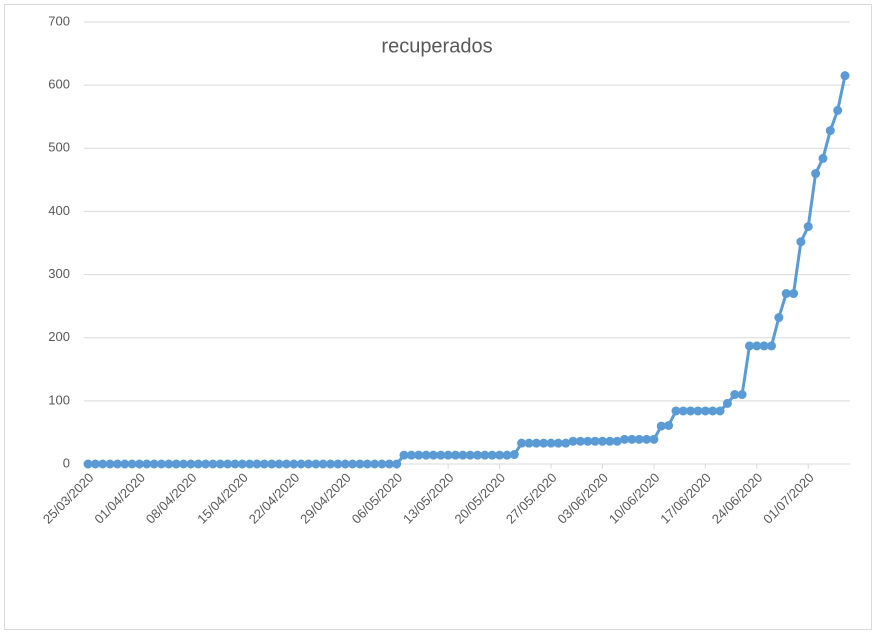 This screenshot has height=634, width=876. Describe the element at coordinates (59, 84) in the screenshot. I see `y-tick-label: 600` at that location.